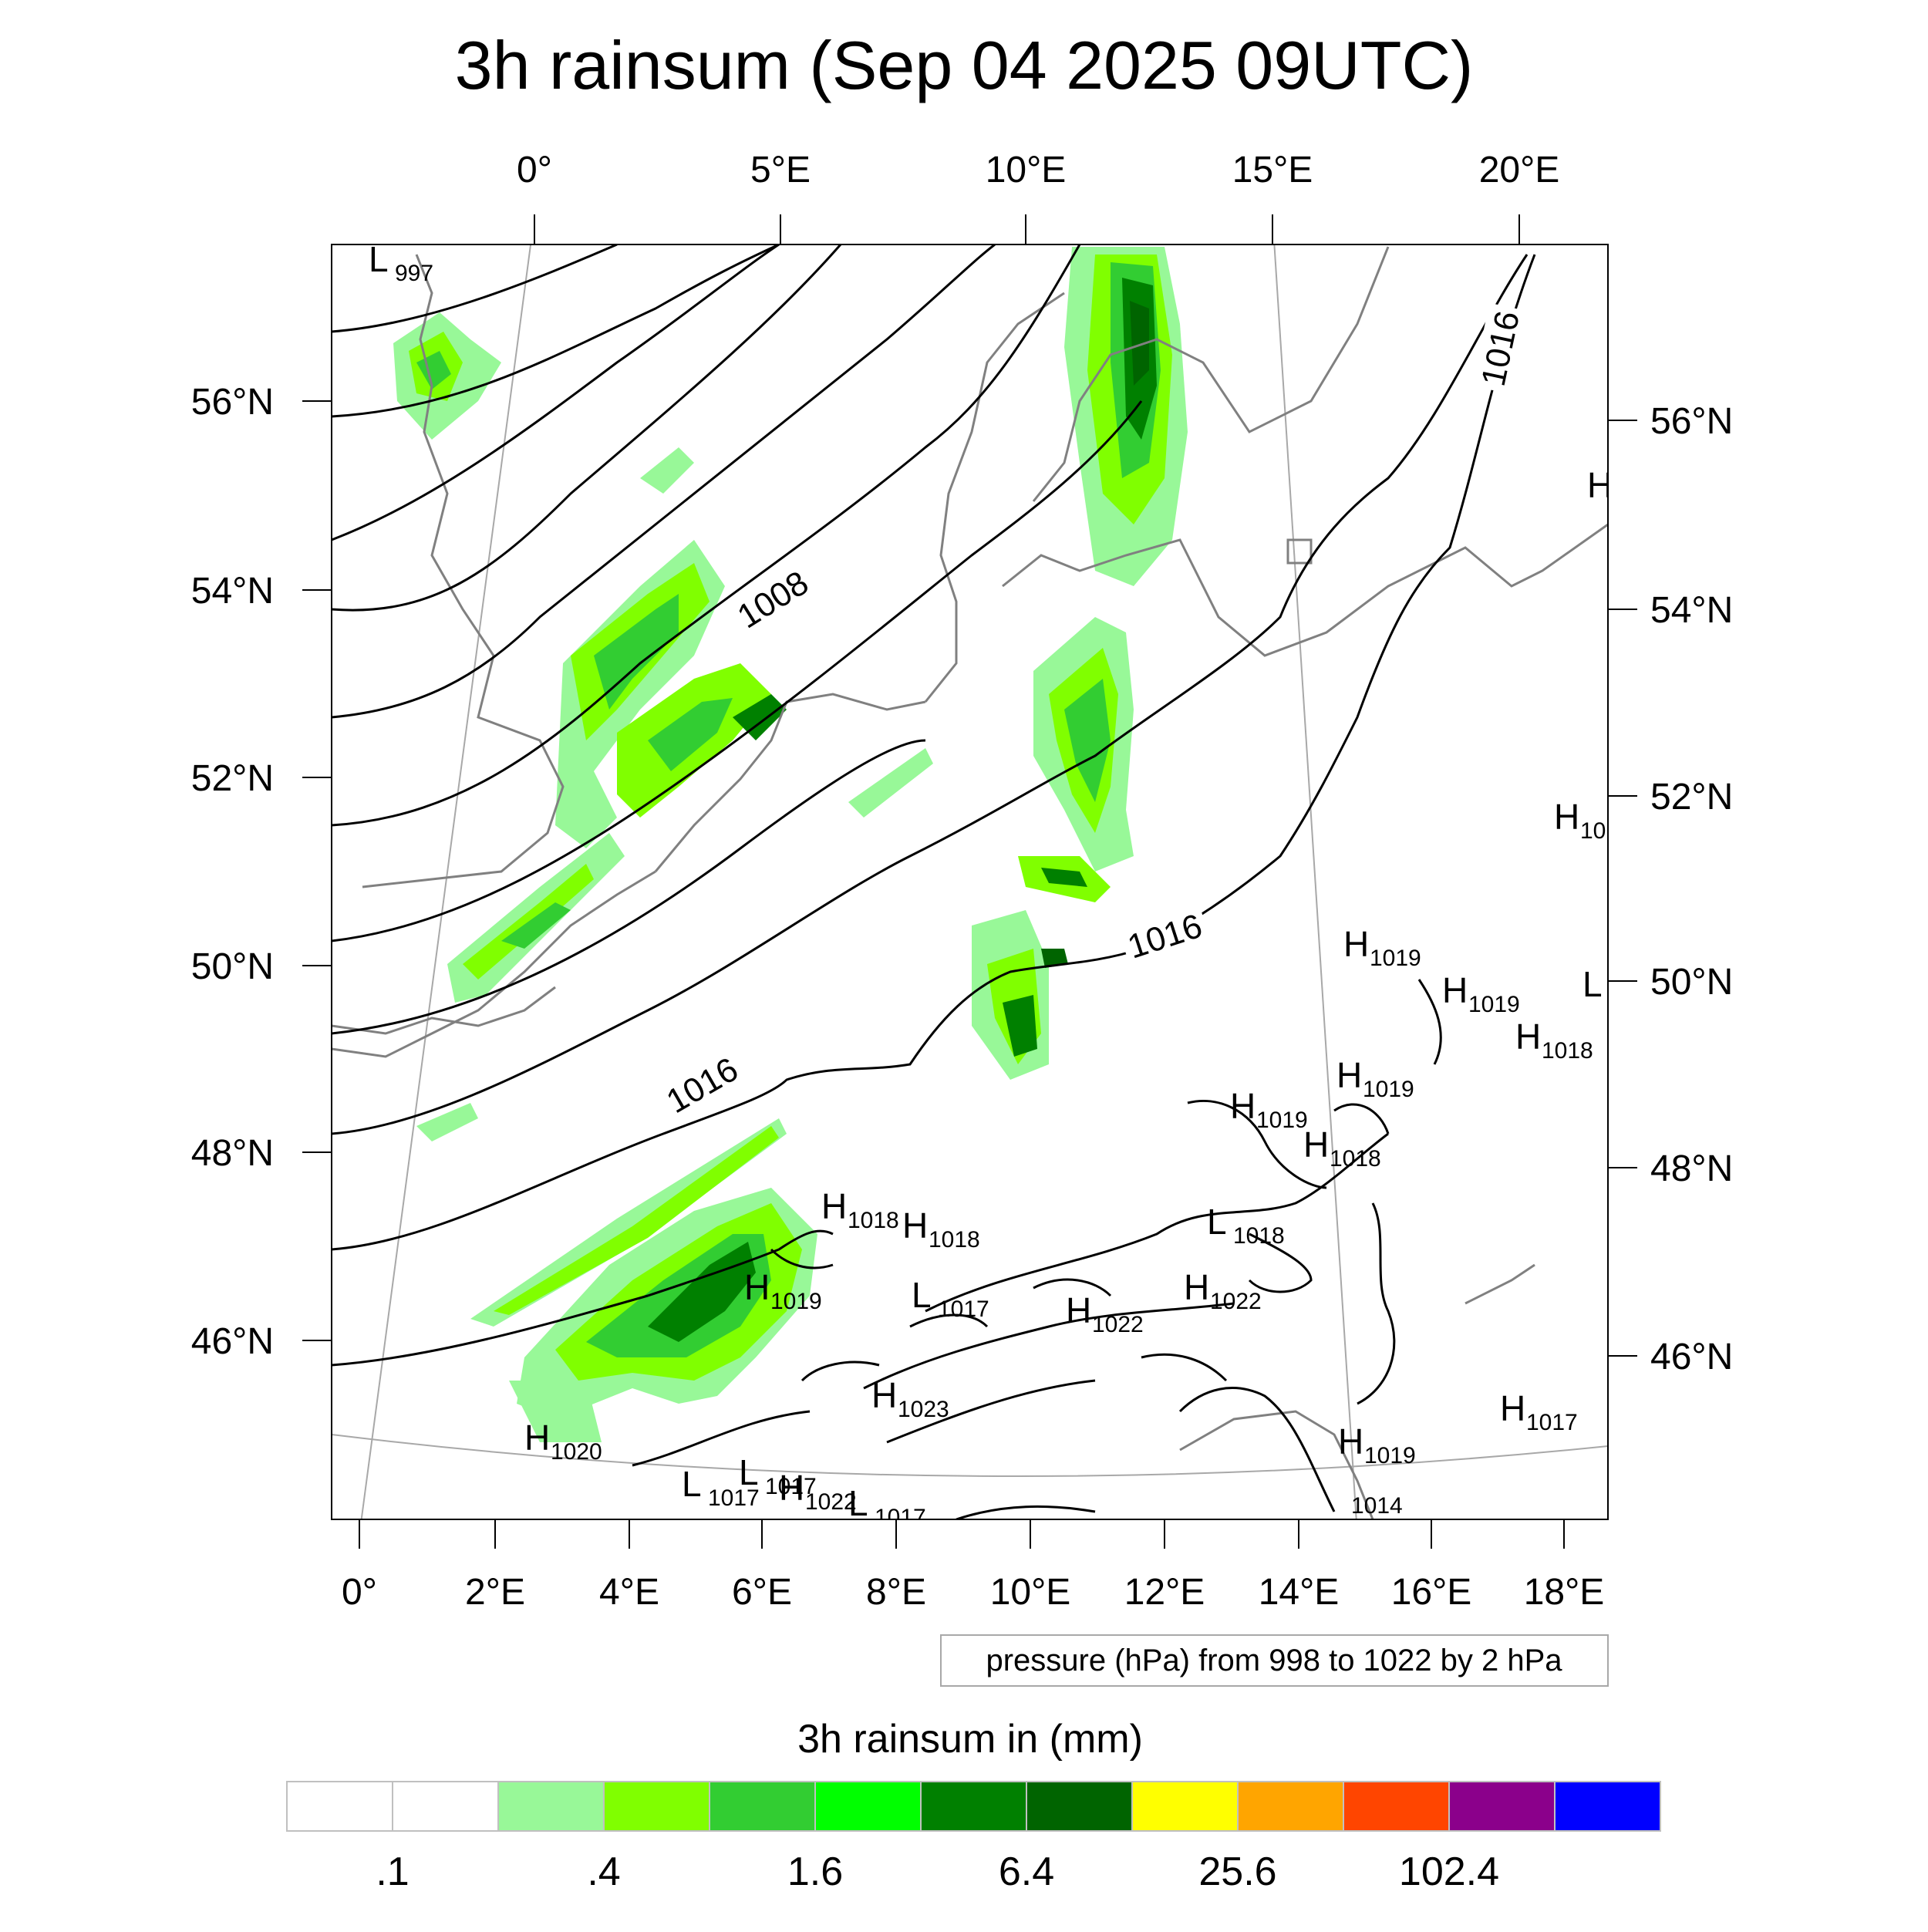 This screenshot has height=1932, width=1928. I want to click on meridian-15e, so click(1315, 881).